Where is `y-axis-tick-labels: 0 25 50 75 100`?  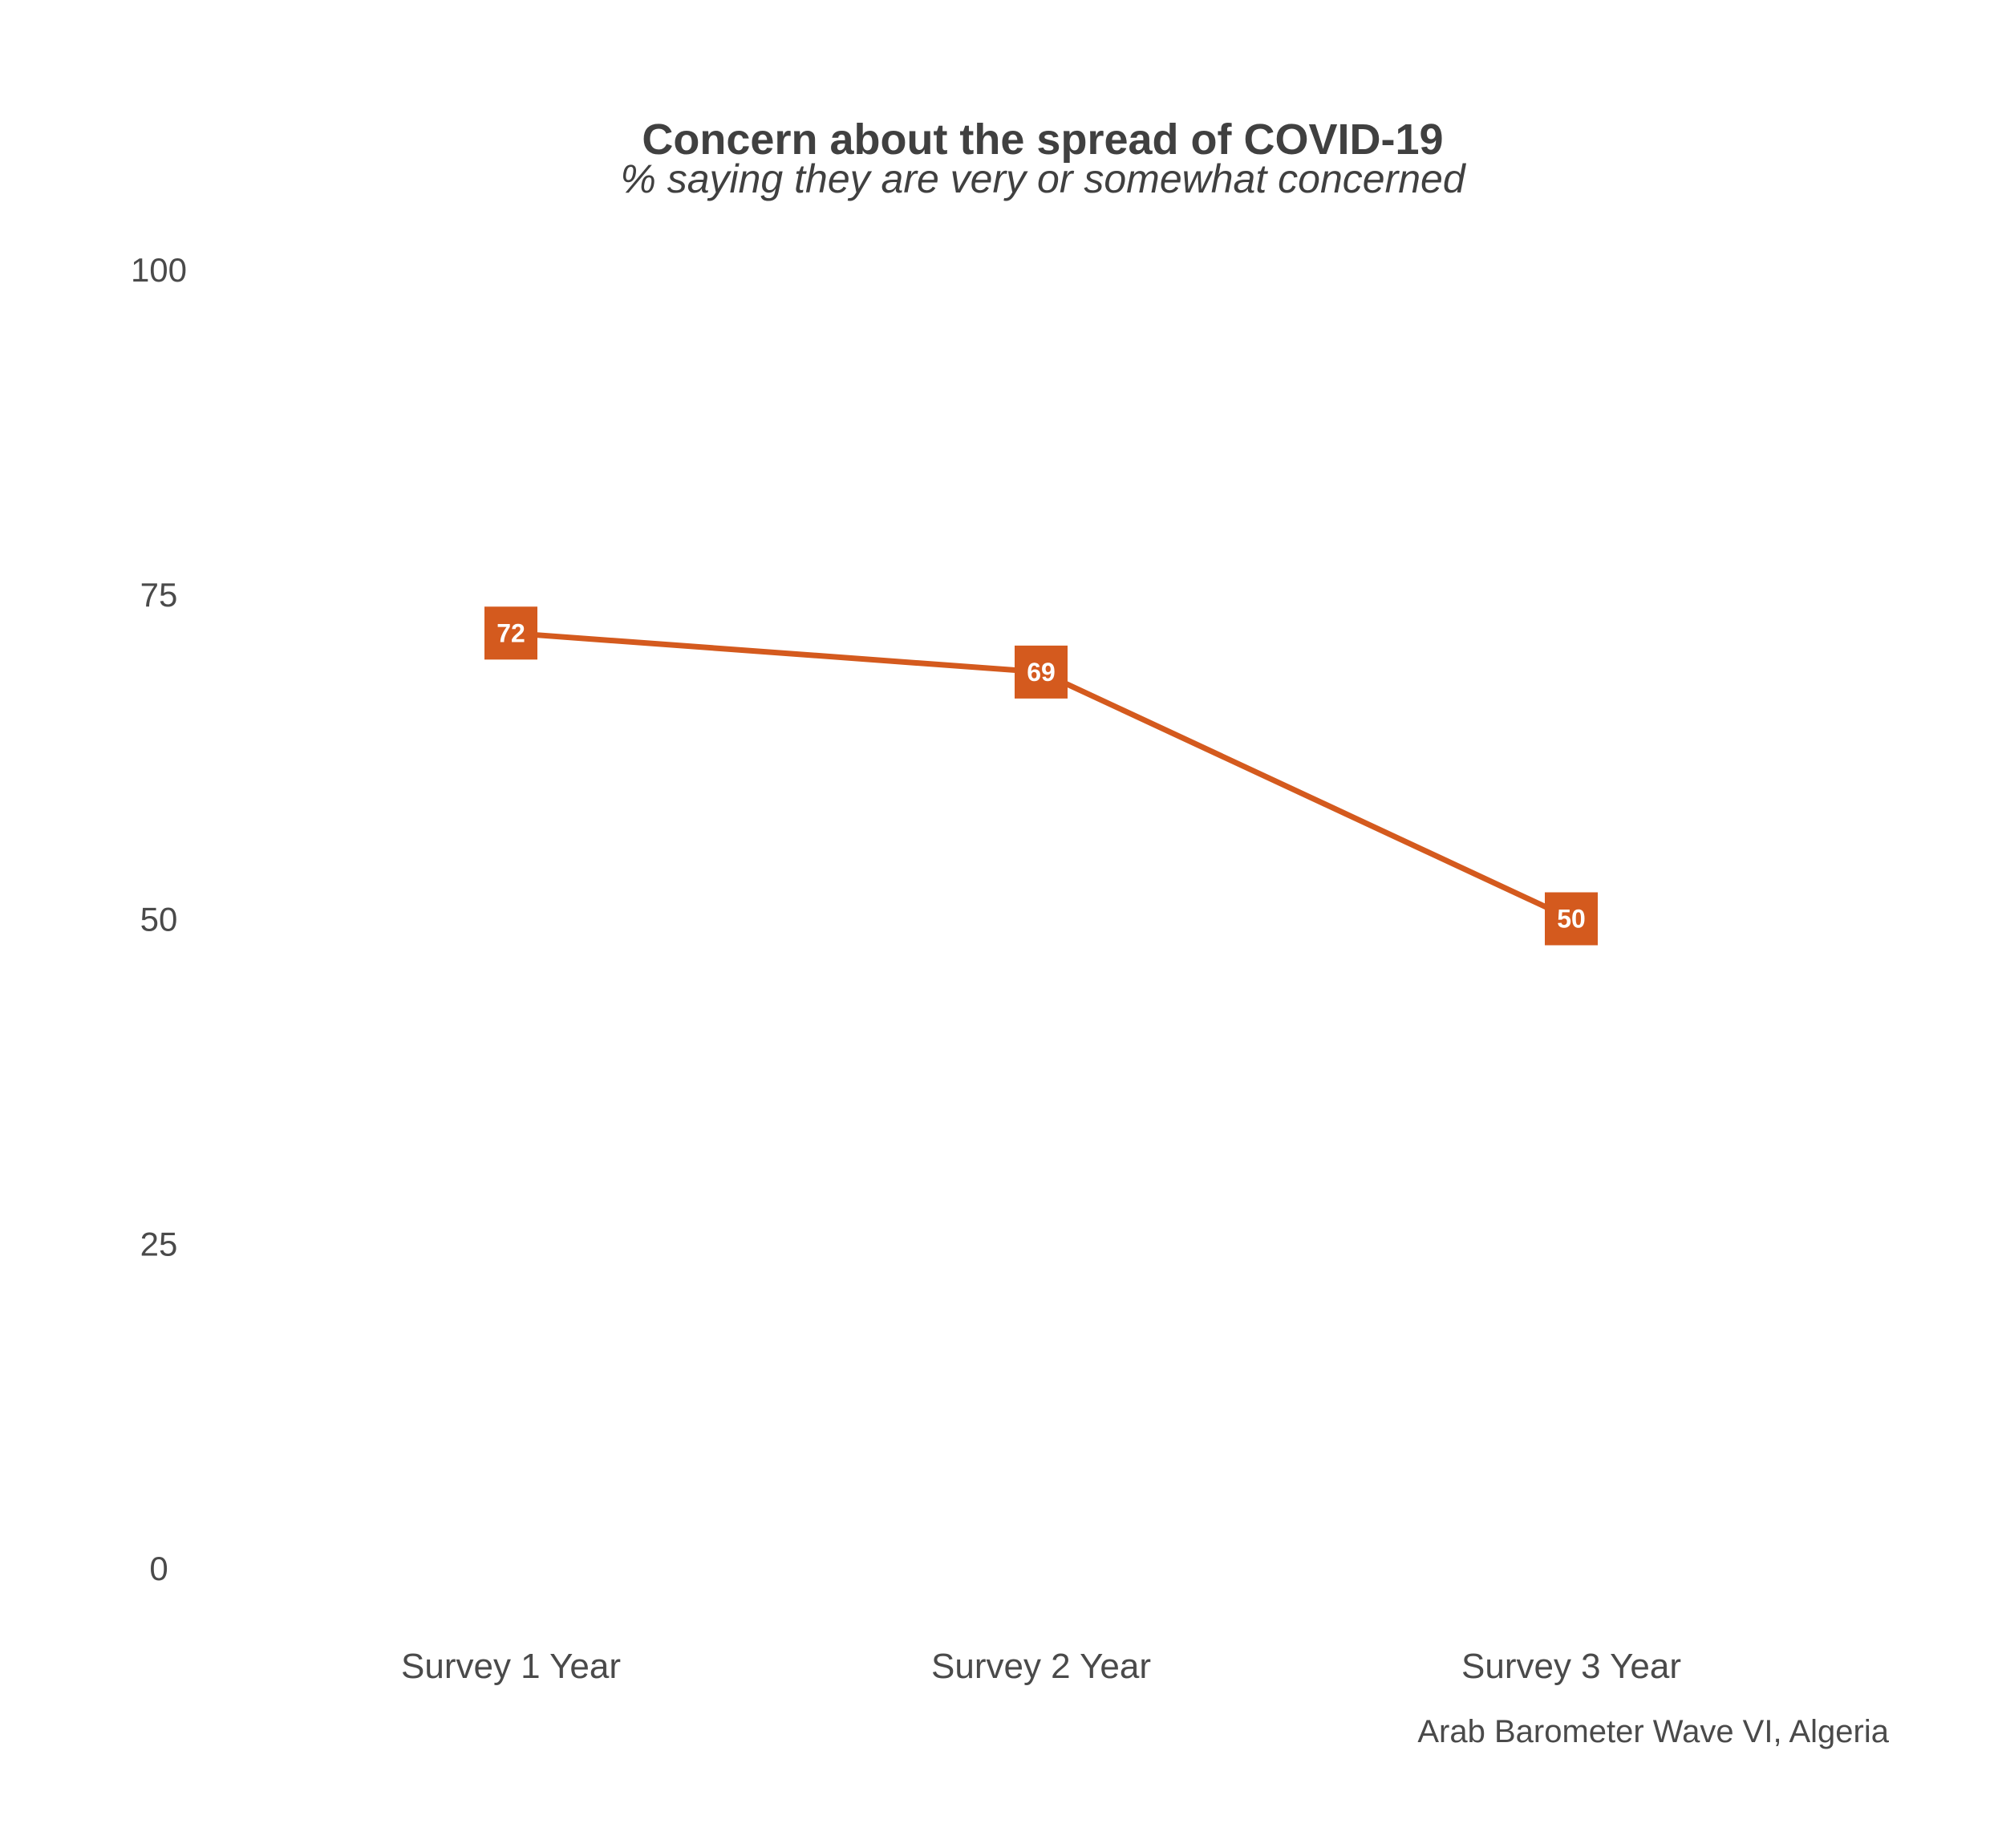 y-axis-tick-labels: 0 25 50 75 100 is located at coordinates (159, 919).